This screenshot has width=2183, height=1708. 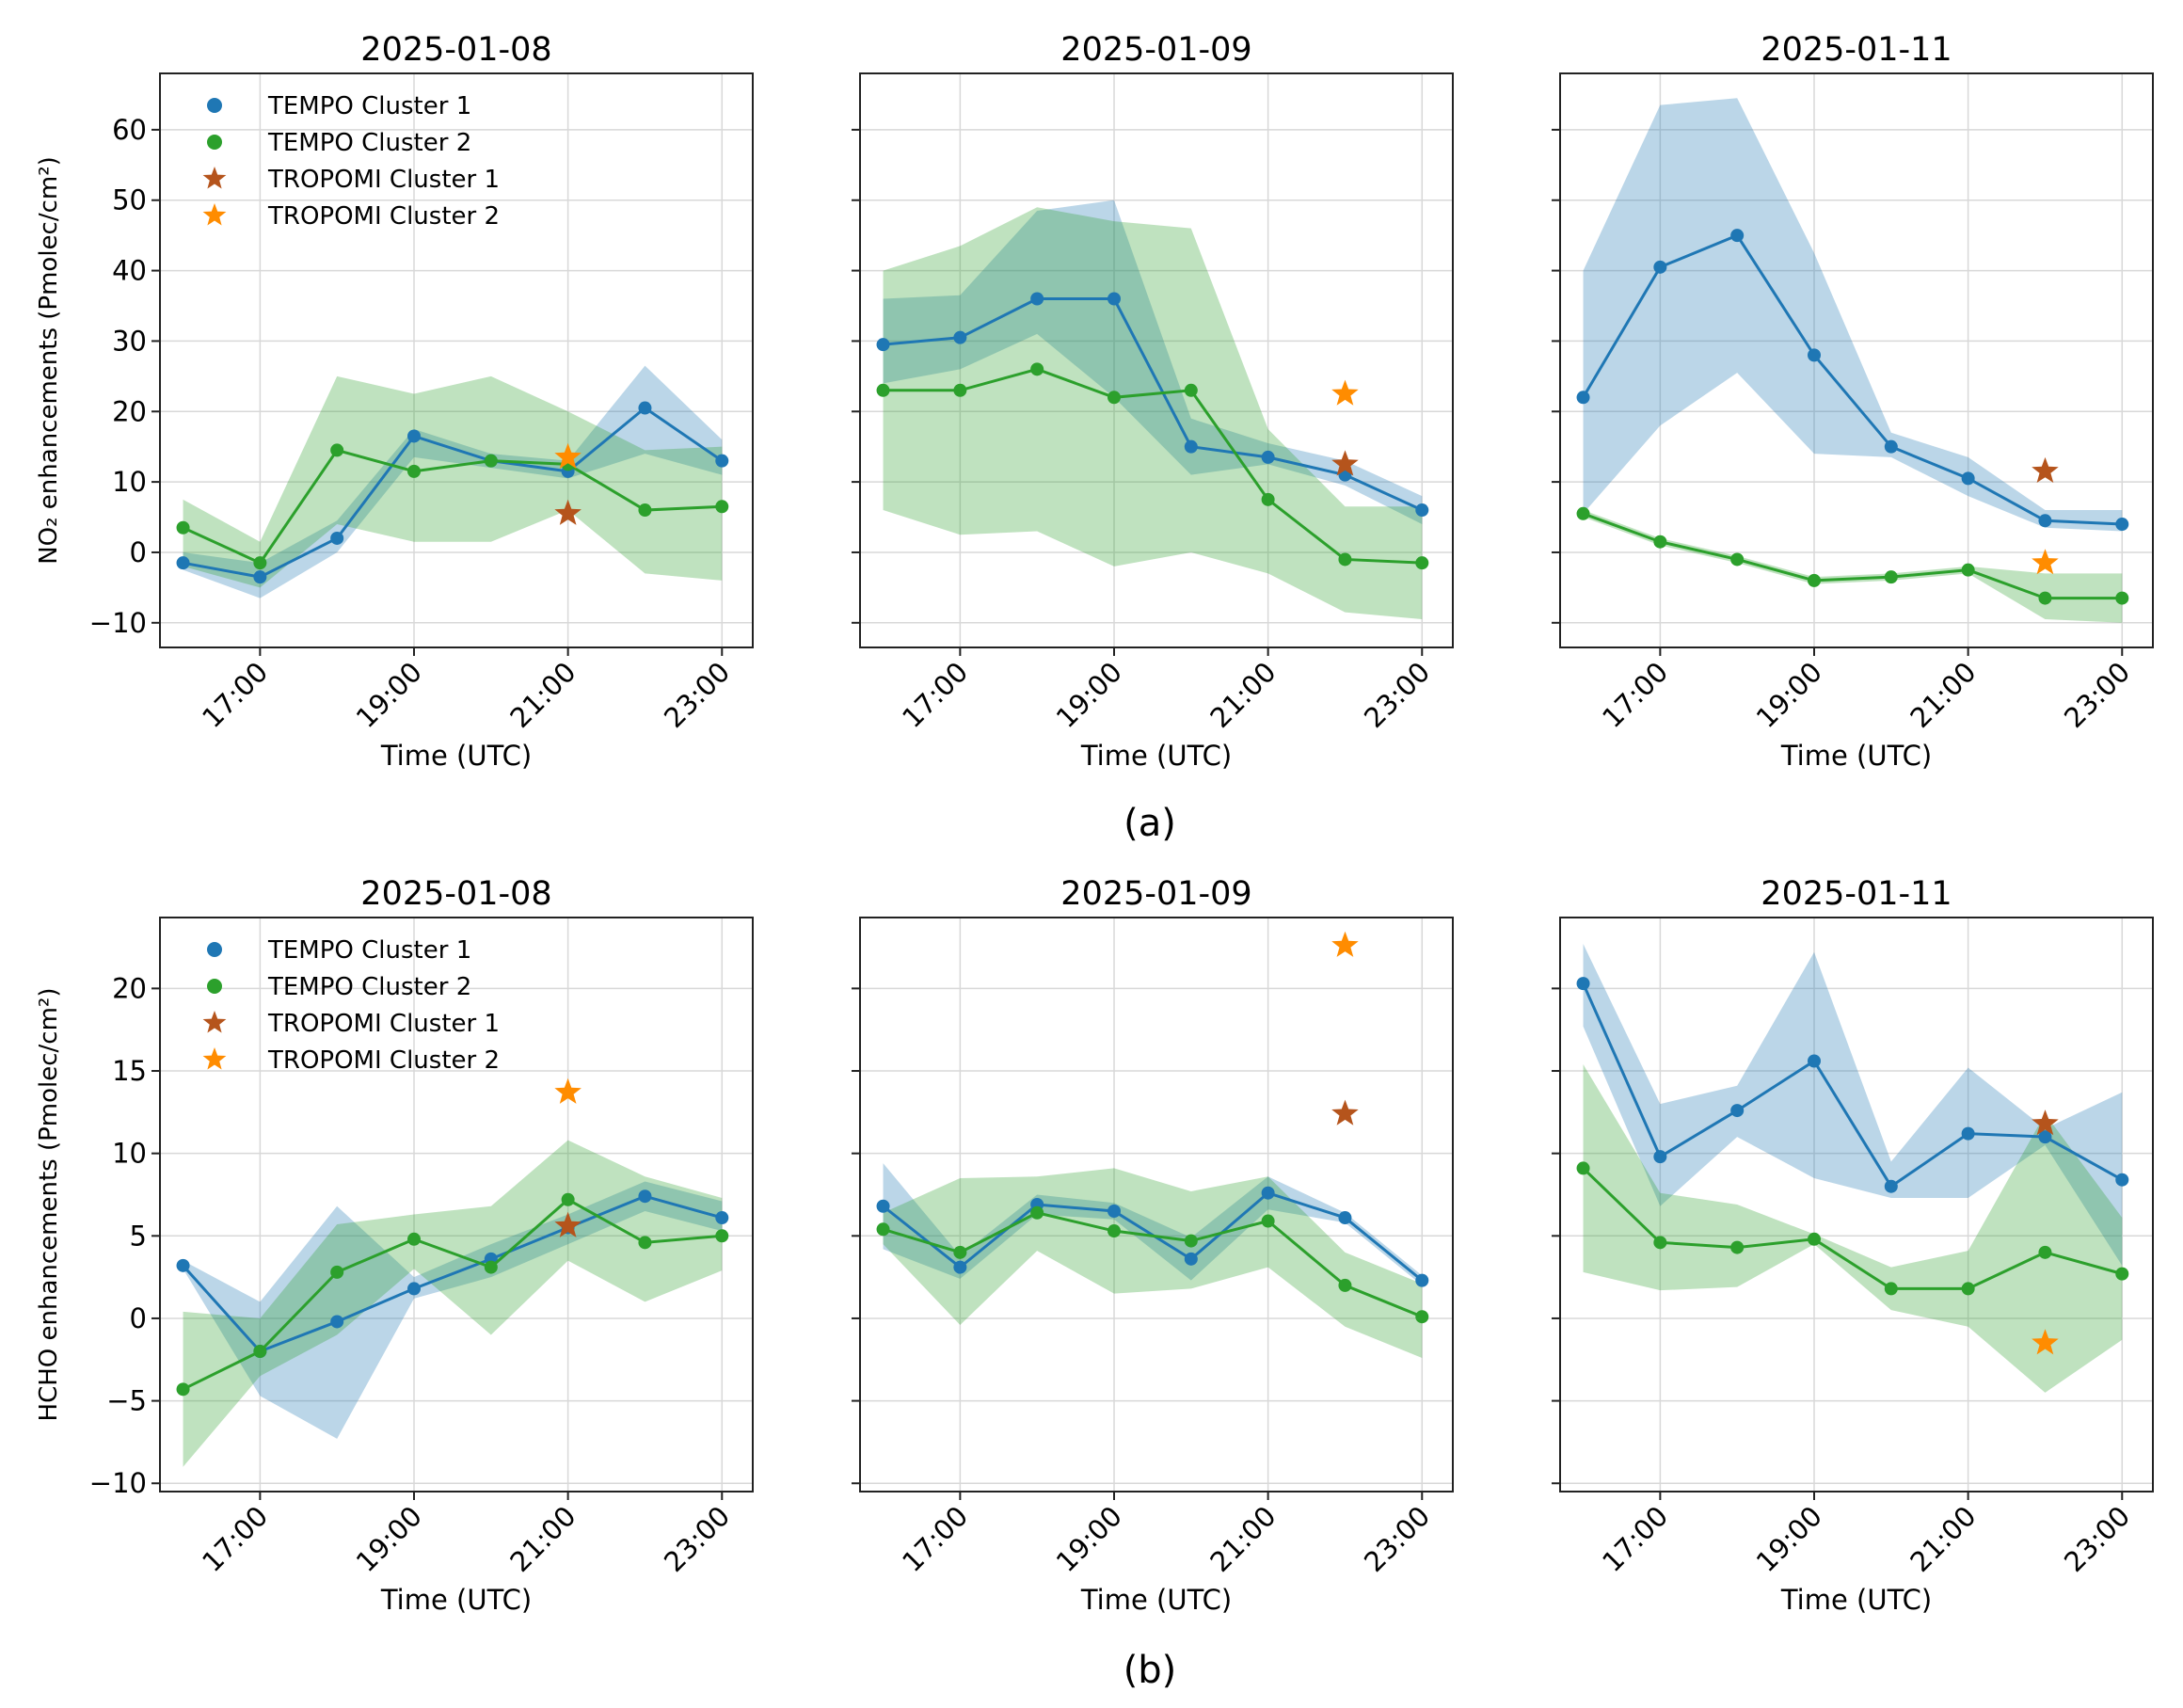 I want to click on legend-label: TEMPO Cluster 2, so click(x=369, y=143).